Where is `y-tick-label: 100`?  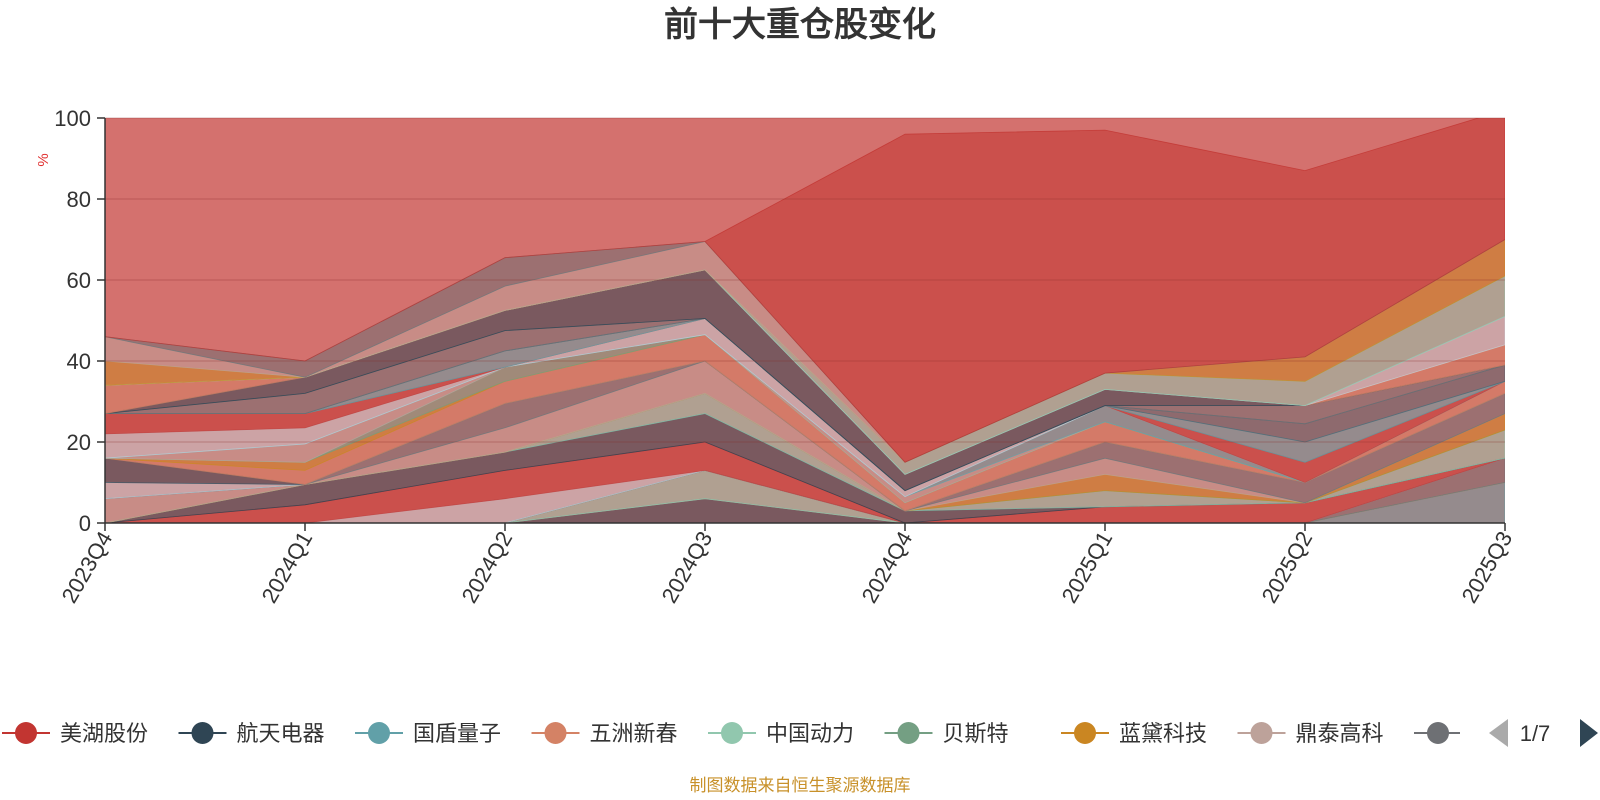
y-tick-label: 100 is located at coordinates (72, 118).